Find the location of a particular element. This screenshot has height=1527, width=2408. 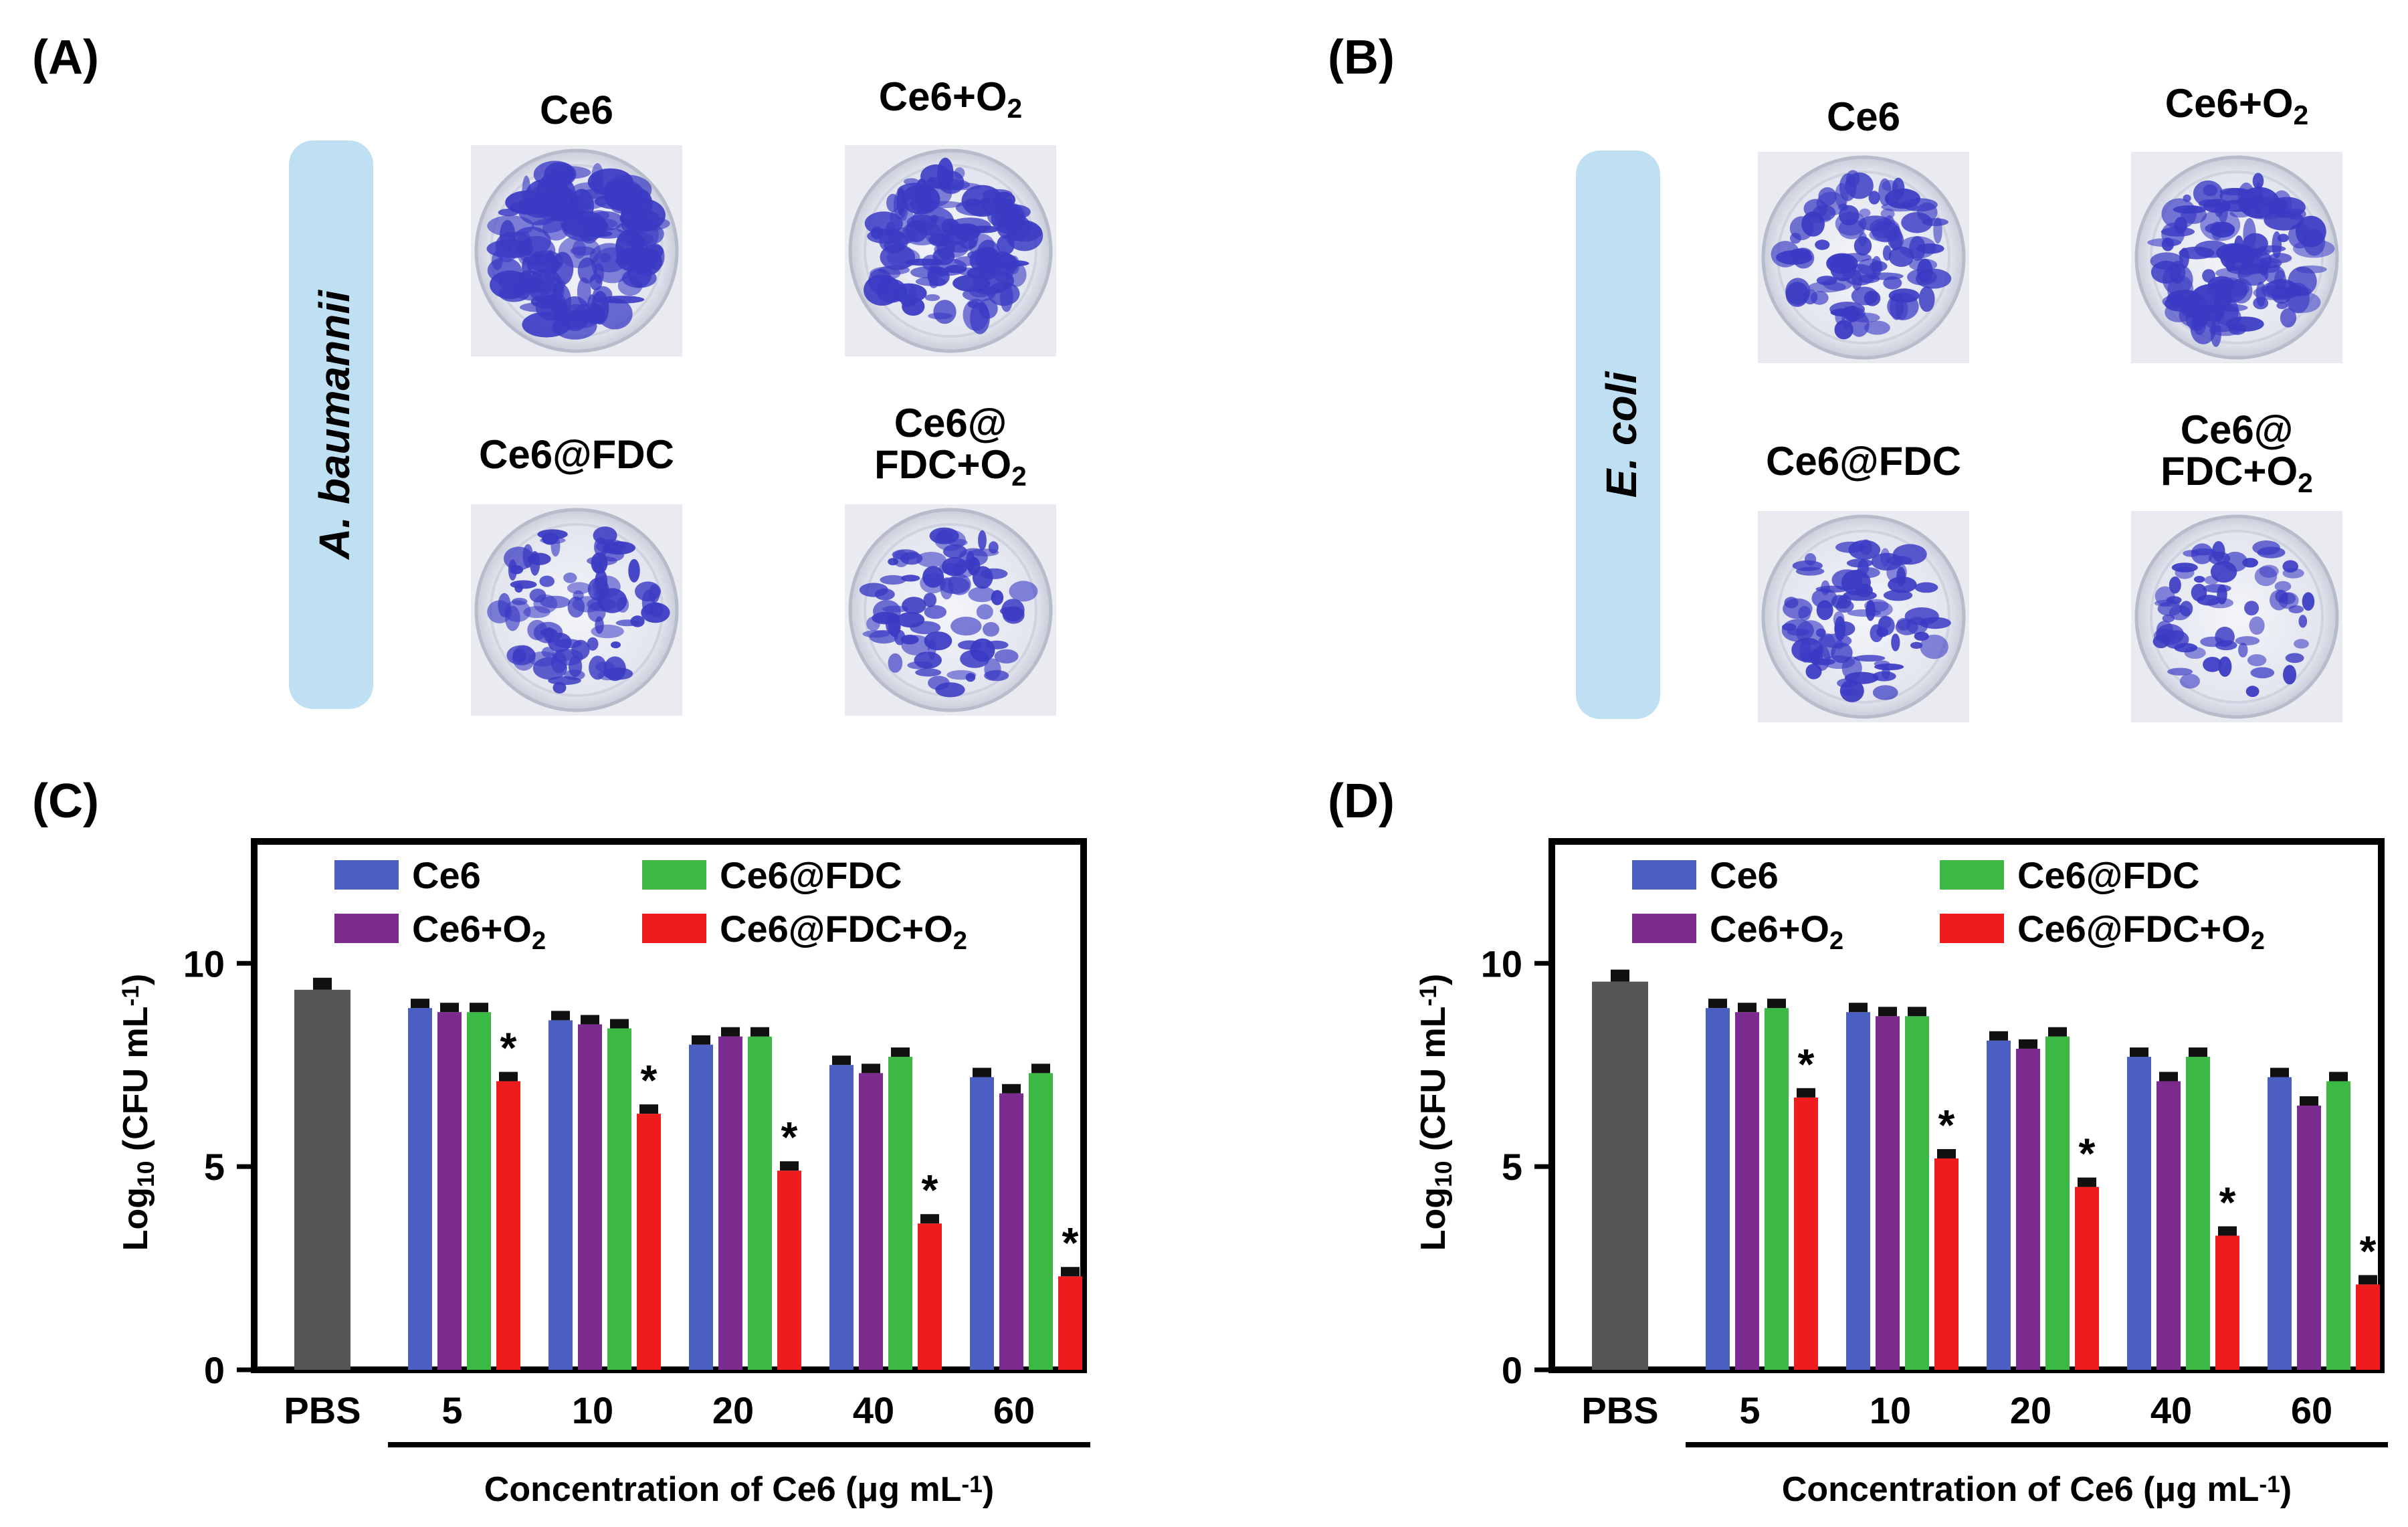

panel-d-label: (D) is located at coordinates (1361, 801).